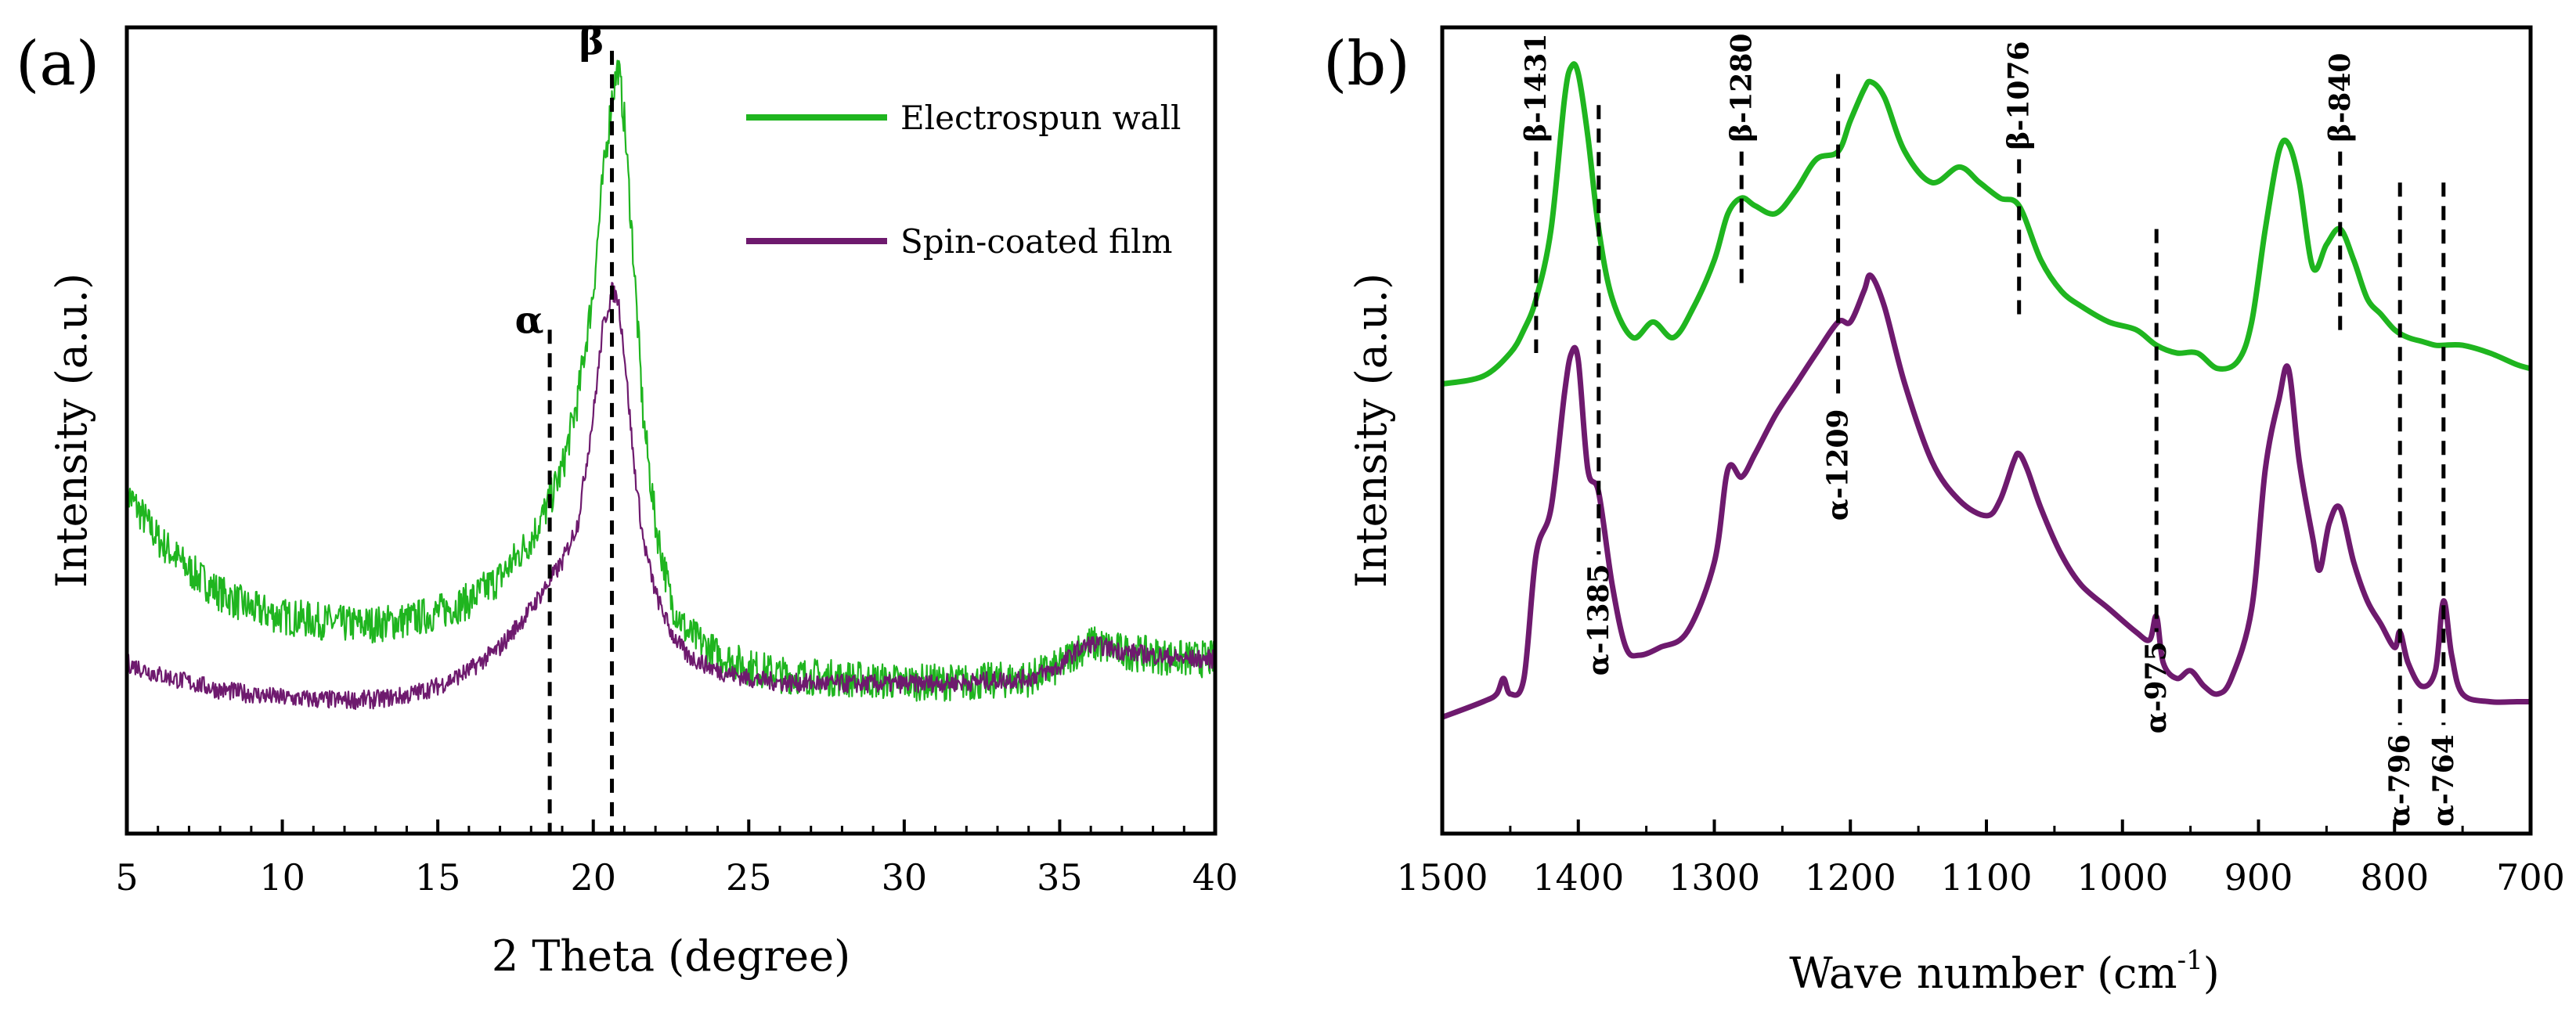 The height and width of the screenshot is (1023, 2576). I want to click on x-tick-label: 40, so click(1215, 877).